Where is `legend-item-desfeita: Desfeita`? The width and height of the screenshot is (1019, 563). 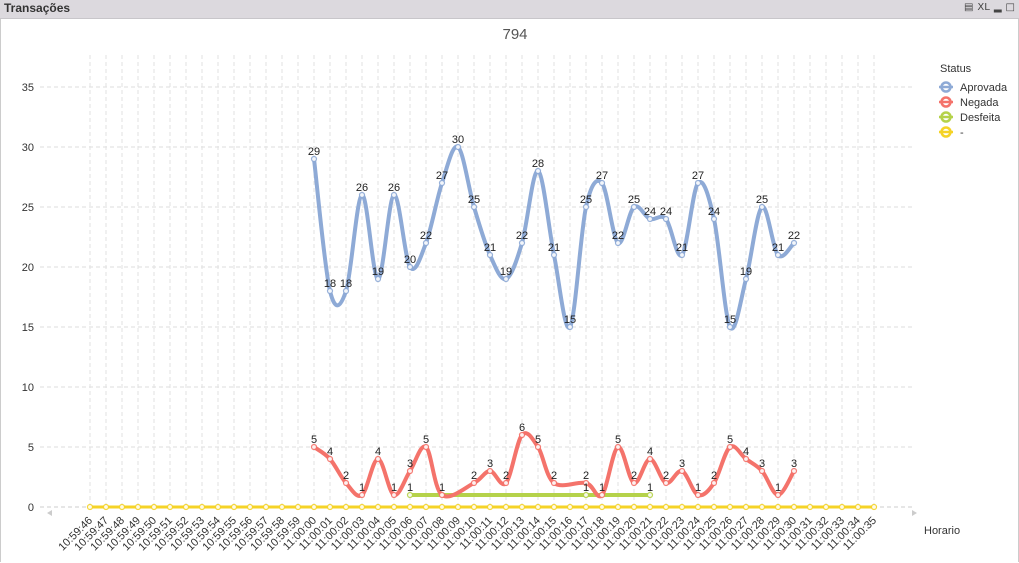
legend-item-desfeita: Desfeita is located at coordinates (980, 118).